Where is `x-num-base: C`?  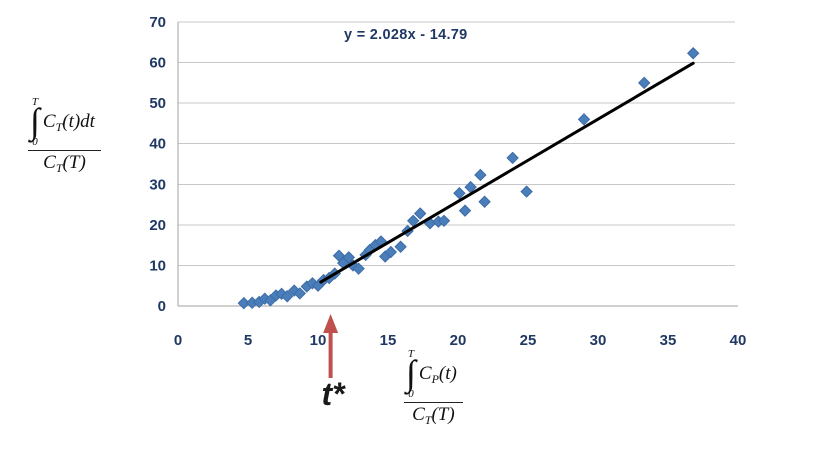 x-num-base: C is located at coordinates (425, 373).